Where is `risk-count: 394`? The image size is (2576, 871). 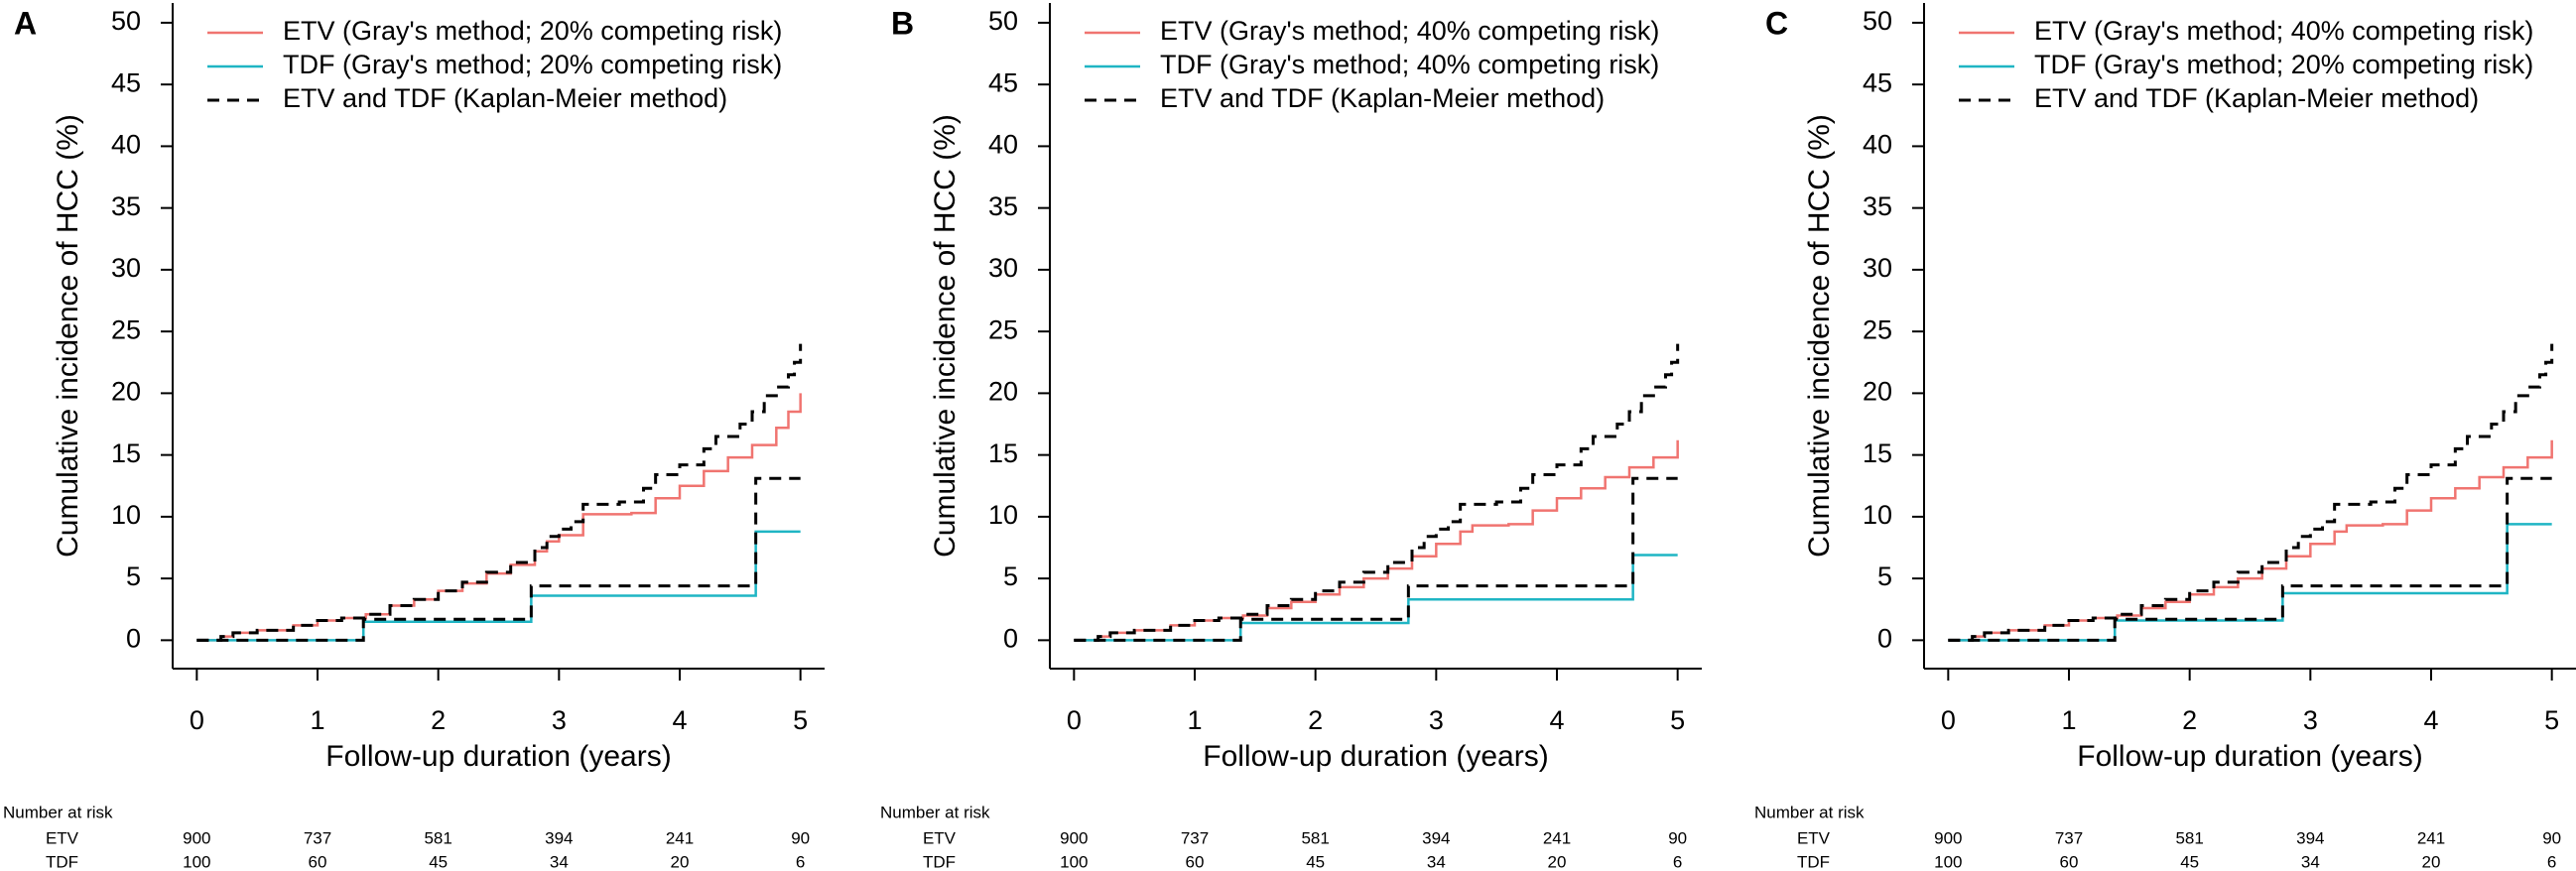
risk-count: 394 is located at coordinates (1436, 837).